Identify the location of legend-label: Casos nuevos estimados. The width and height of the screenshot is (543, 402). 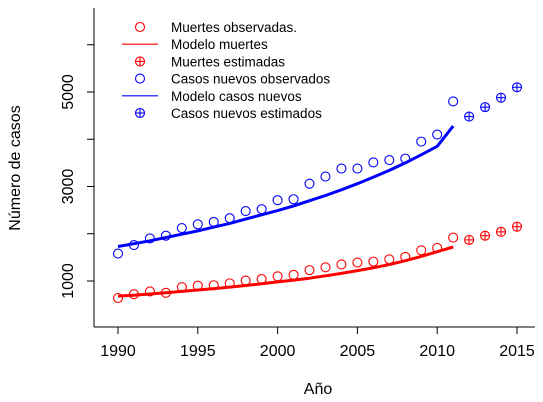
(246, 113).